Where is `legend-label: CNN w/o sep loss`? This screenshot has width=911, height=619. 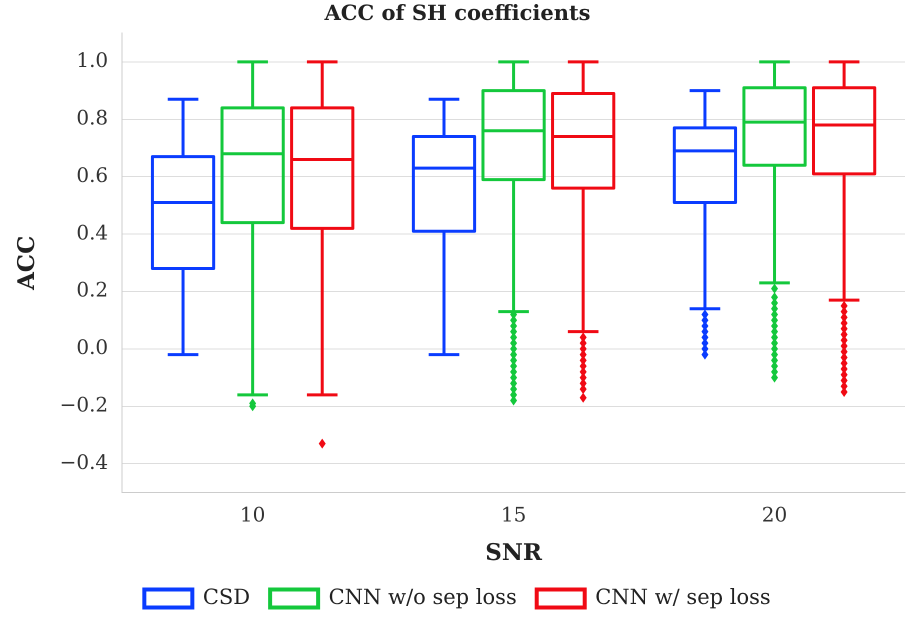
legend-label: CNN w/o sep loss is located at coordinates (422, 596).